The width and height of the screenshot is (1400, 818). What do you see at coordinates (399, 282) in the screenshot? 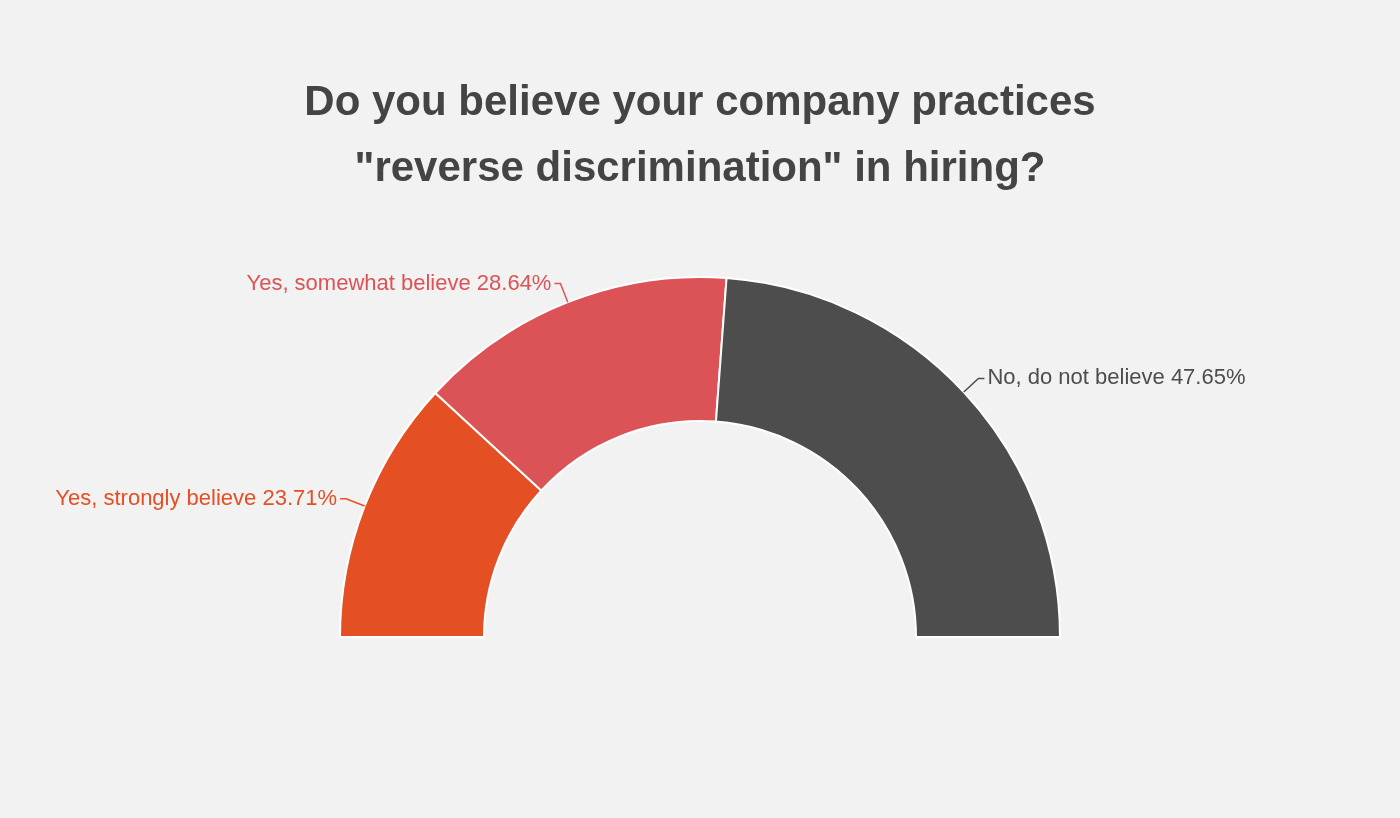
I see `slice-label: Yes, somewhat believe 28.64%` at bounding box center [399, 282].